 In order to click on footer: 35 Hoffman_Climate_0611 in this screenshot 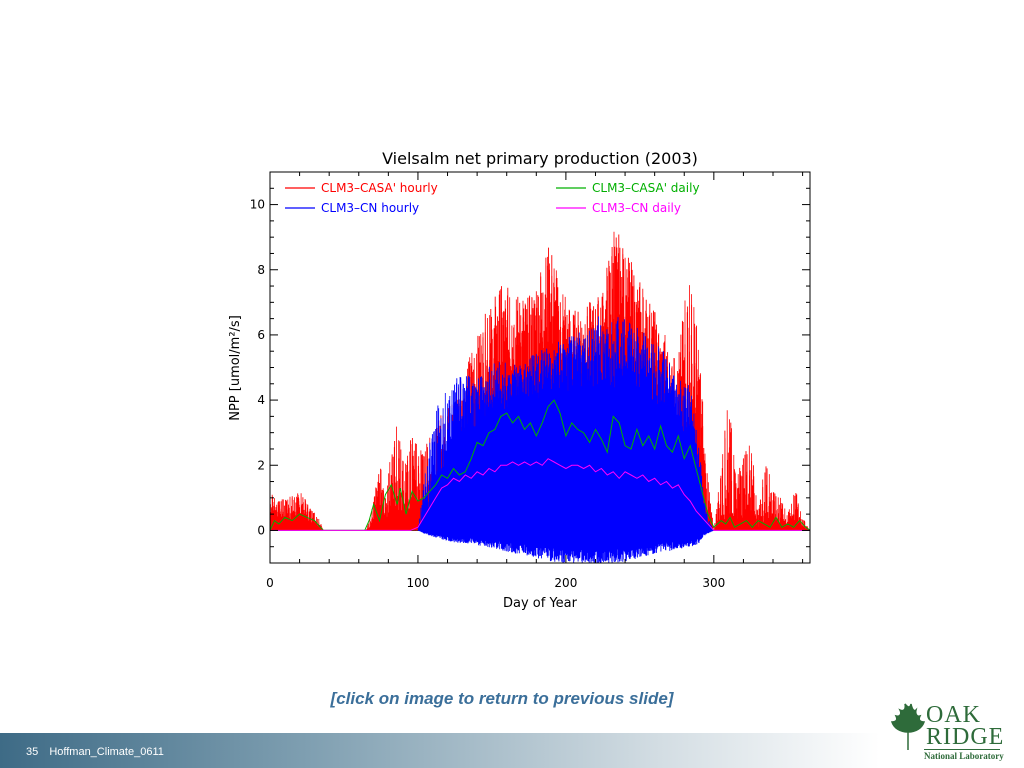, I will do `click(99, 752)`.